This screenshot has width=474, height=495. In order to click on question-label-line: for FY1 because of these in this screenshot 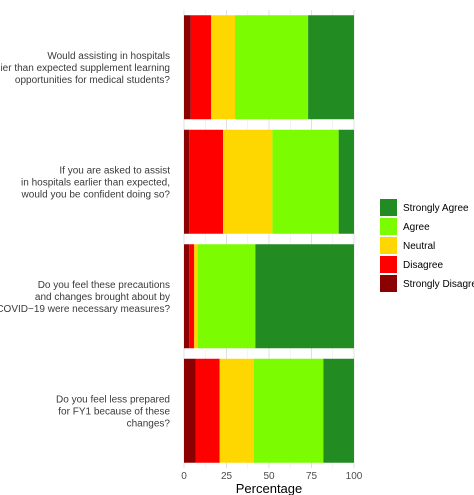, I will do `click(114, 411)`.